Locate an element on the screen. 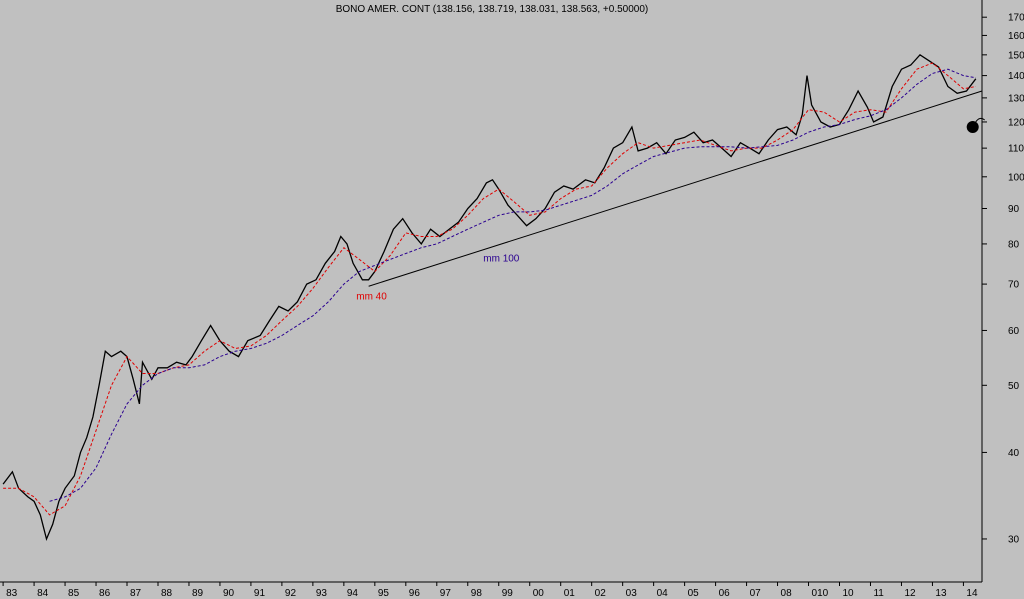 This screenshot has width=1024, height=599. y-tick-label: 160 is located at coordinates (1016, 36).